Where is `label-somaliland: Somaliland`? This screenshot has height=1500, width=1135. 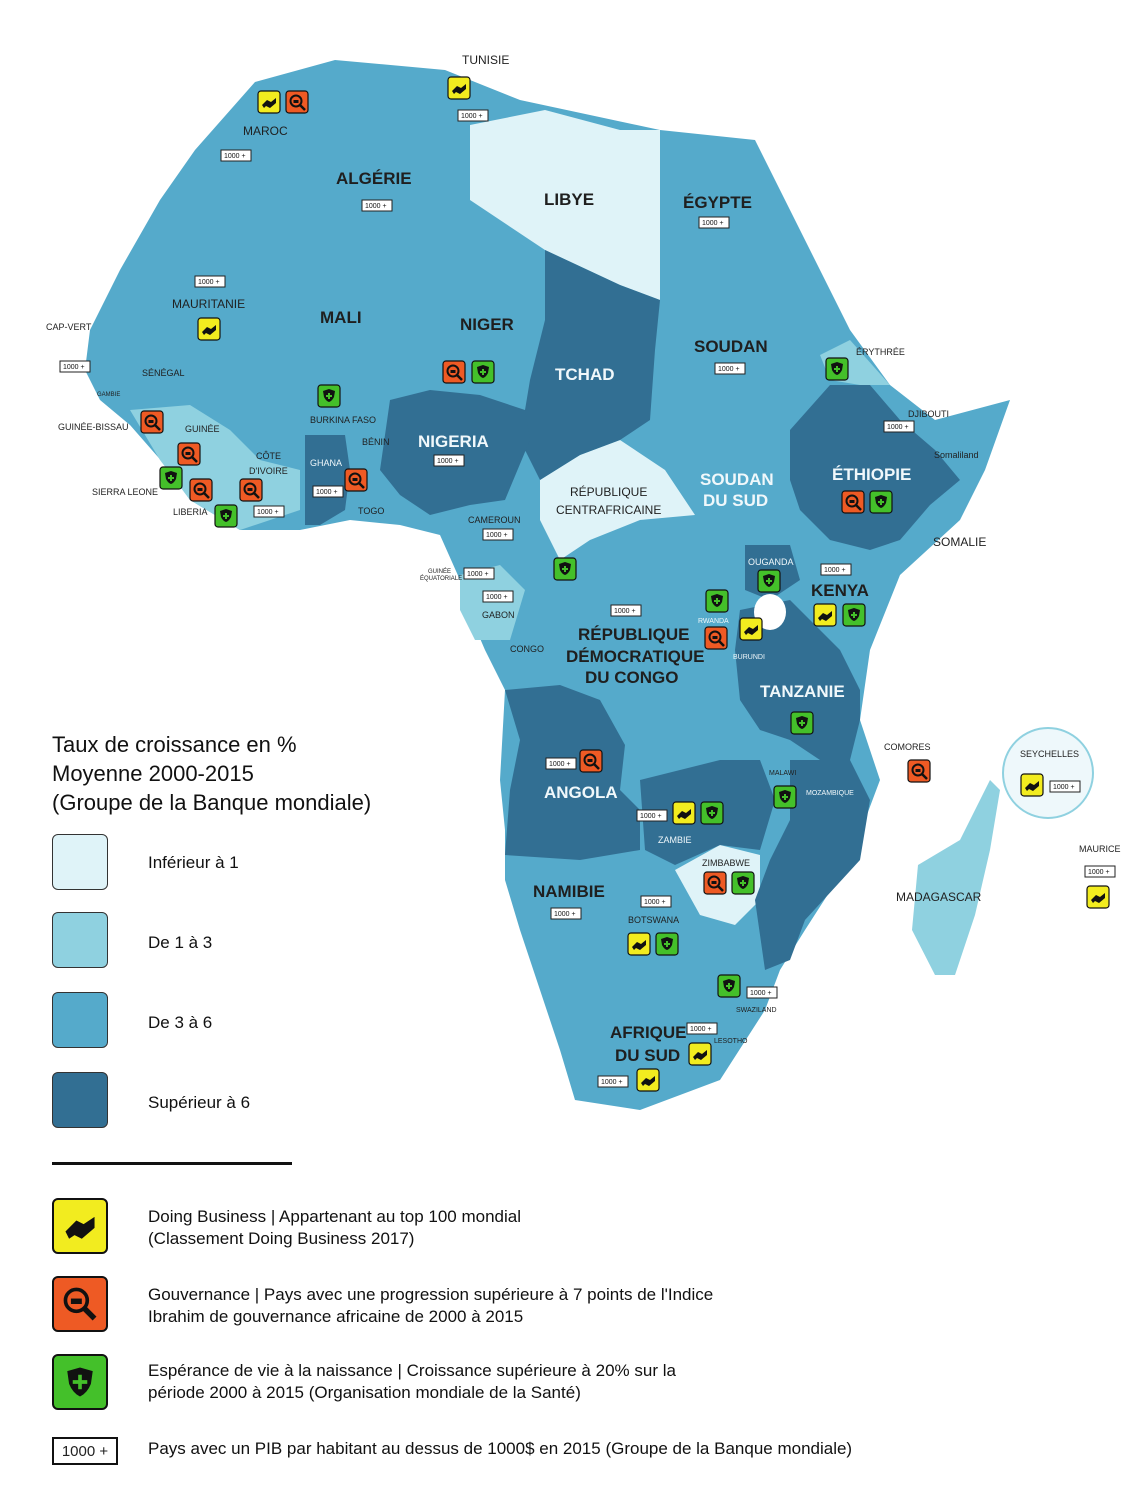 label-somaliland: Somaliland is located at coordinates (956, 455).